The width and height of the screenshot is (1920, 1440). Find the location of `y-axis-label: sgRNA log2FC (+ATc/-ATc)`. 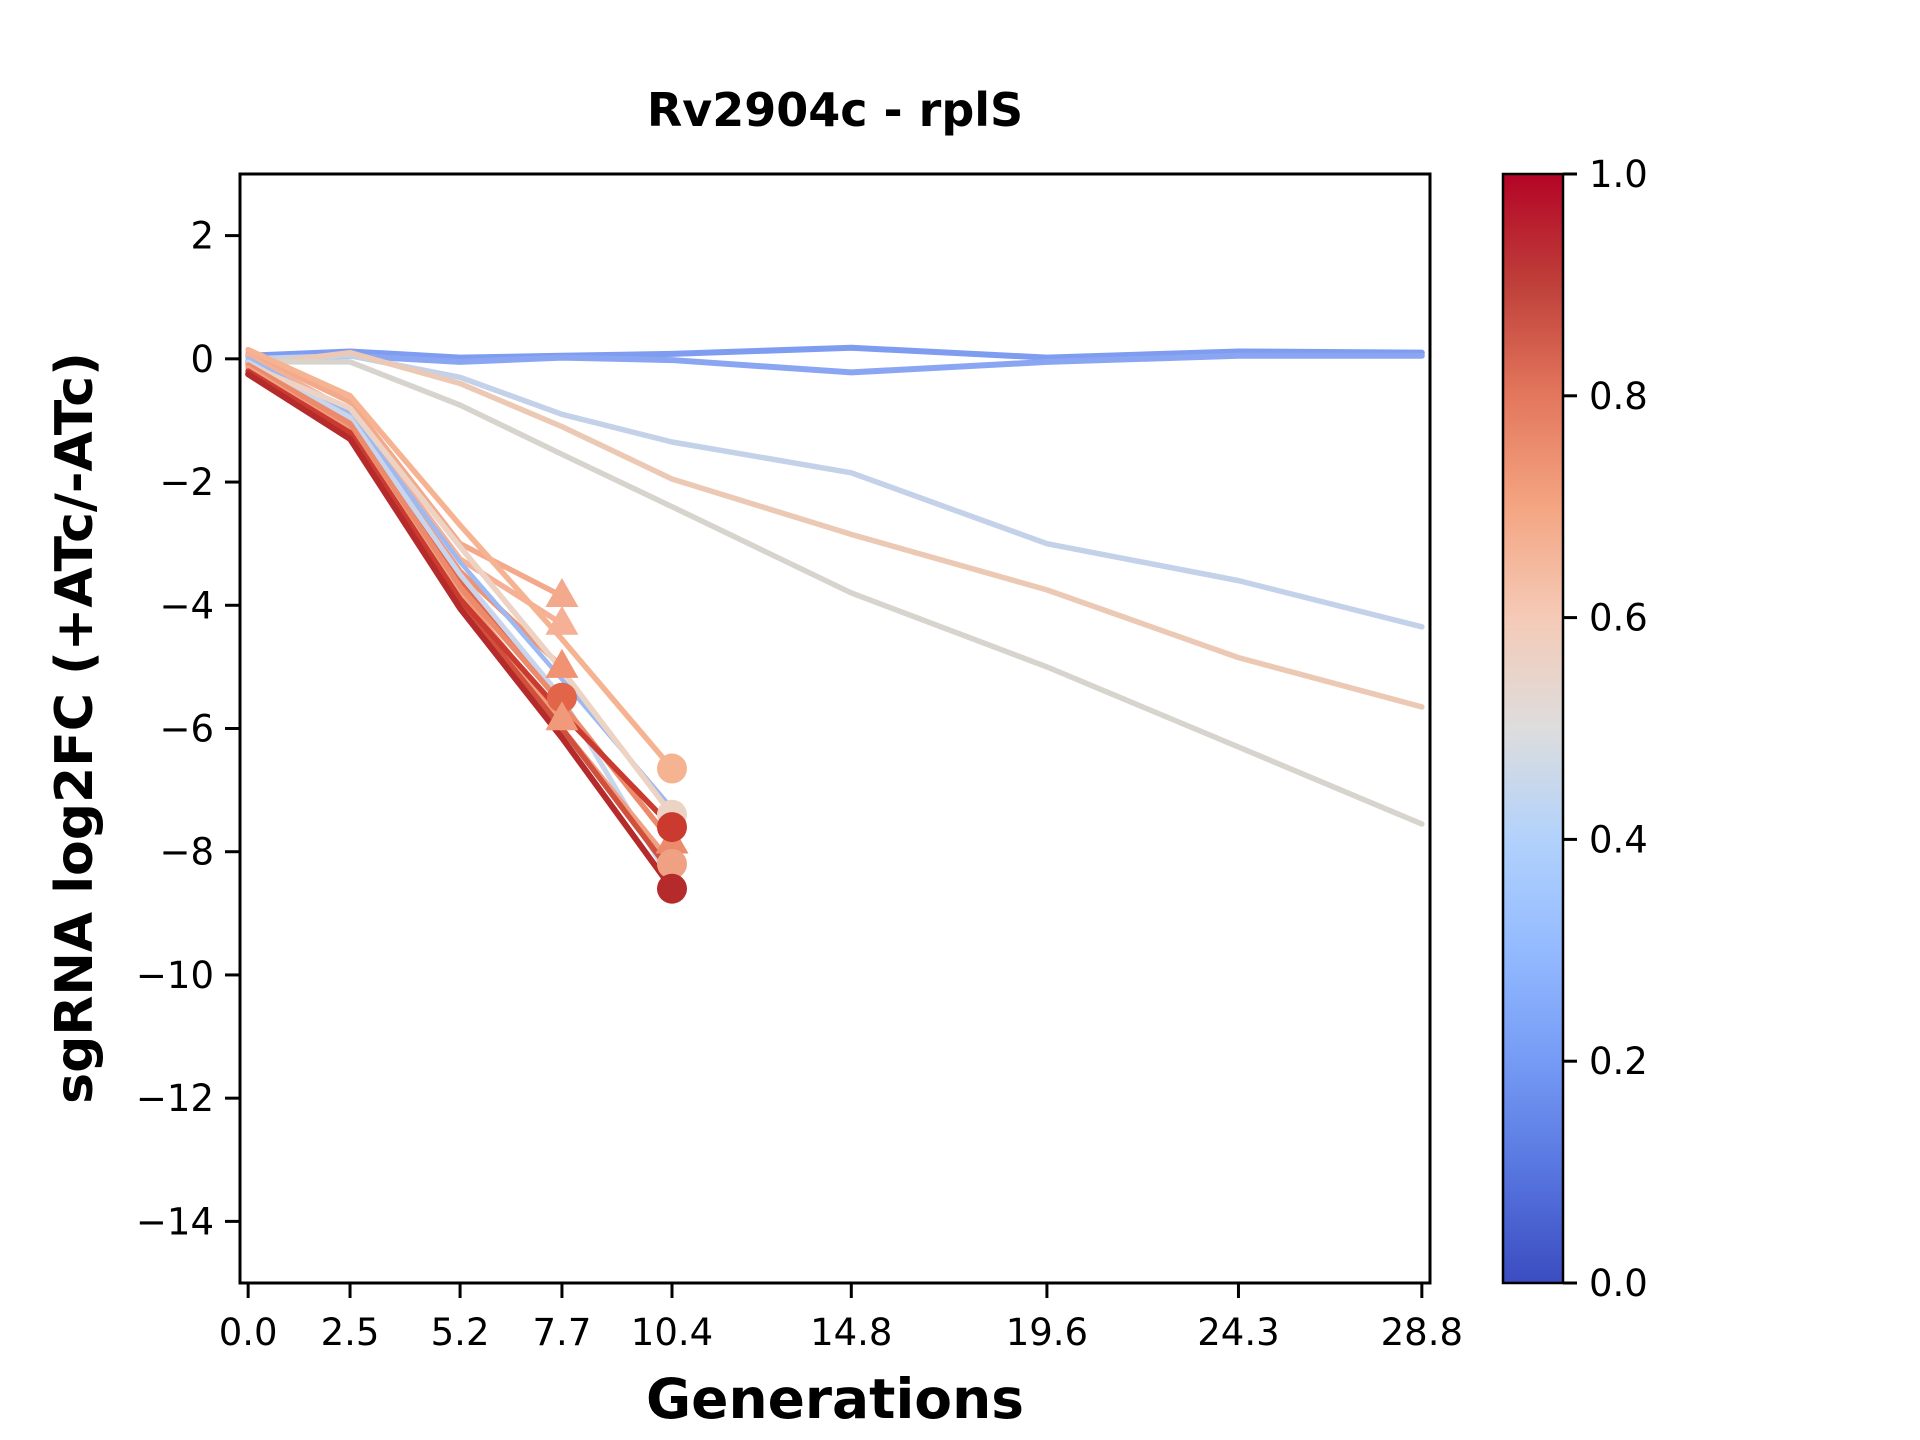

y-axis-label: sgRNA log2FC (+ATc/-ATc) is located at coordinates (75, 728).